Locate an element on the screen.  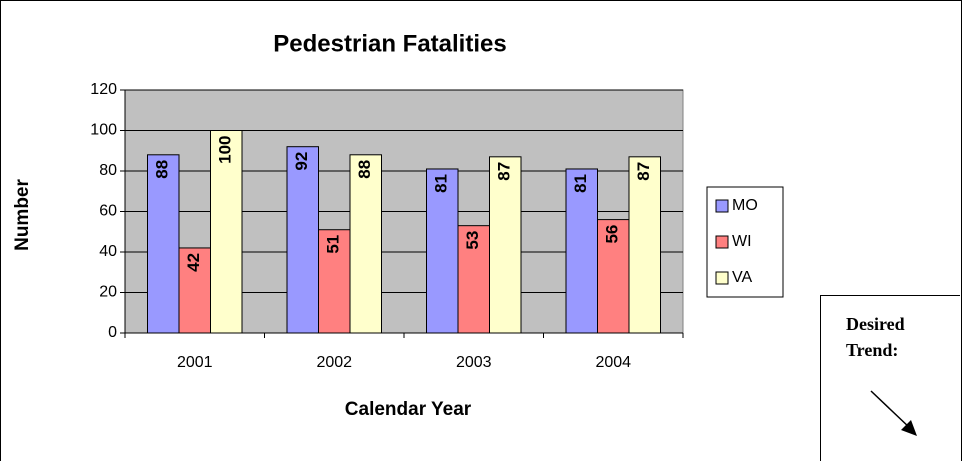
value-label: 53 is located at coordinates (472, 240).